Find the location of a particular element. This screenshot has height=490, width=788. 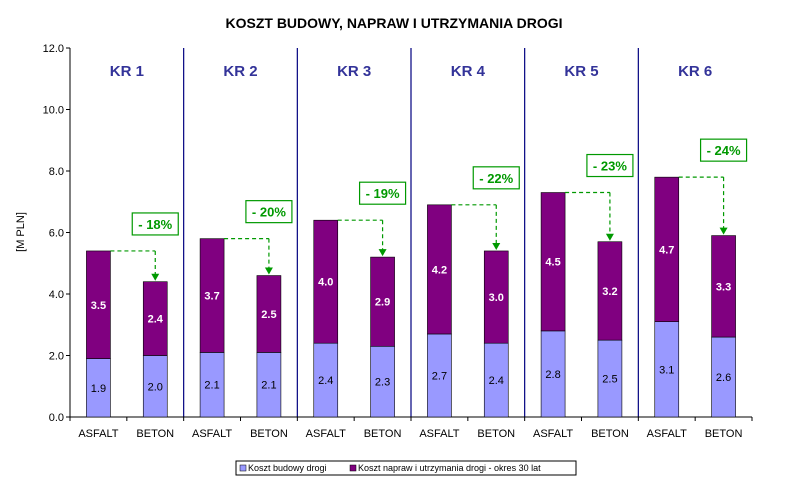

data-label-construction: 2.5 is located at coordinates (609, 380).